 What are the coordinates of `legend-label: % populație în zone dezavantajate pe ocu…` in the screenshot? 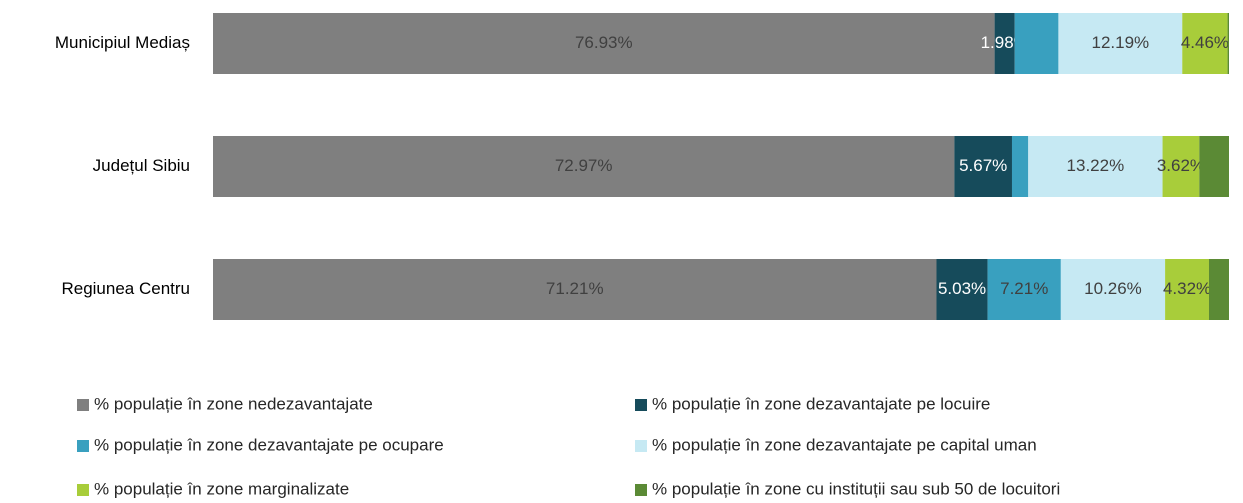 It's located at (269, 444).